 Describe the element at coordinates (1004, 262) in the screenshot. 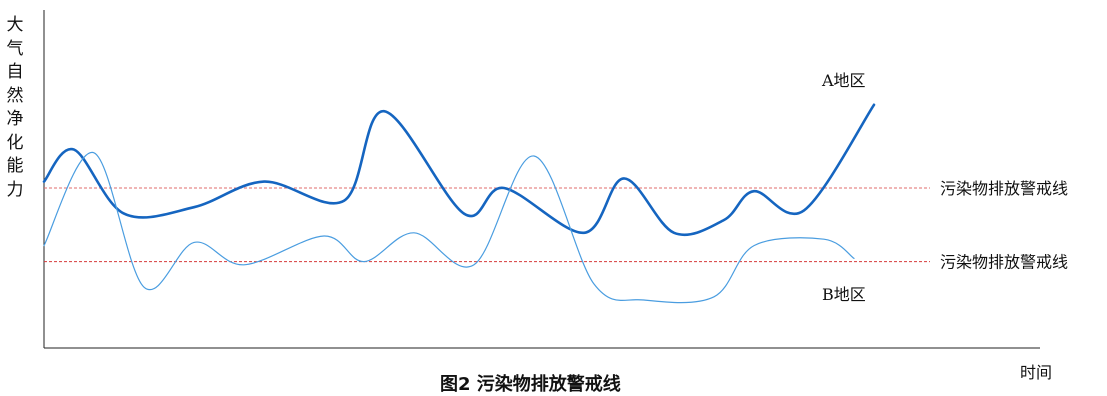

I see `threshold-label-2: 污染物排放警戒线` at that location.